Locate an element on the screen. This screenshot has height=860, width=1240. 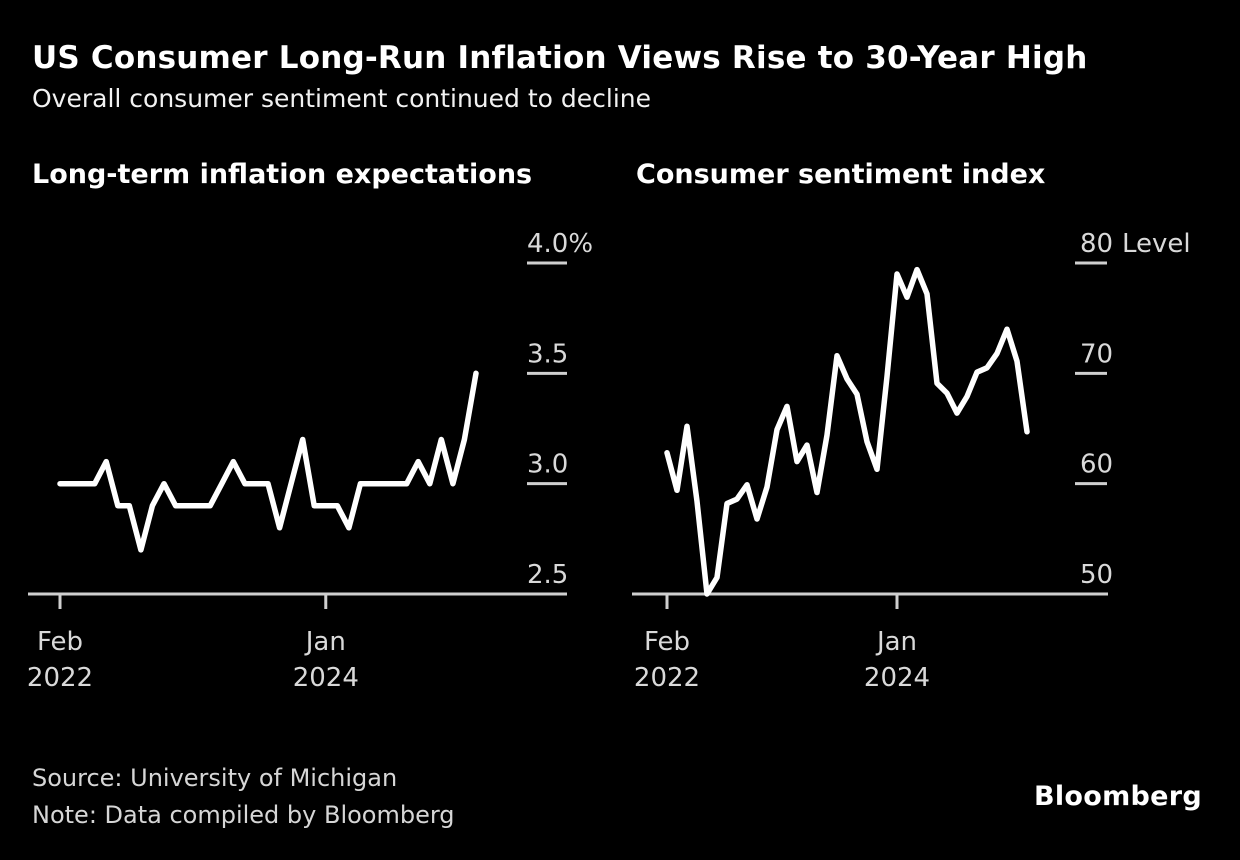
y-tick-label: 50 is located at coordinates (1096, 575).